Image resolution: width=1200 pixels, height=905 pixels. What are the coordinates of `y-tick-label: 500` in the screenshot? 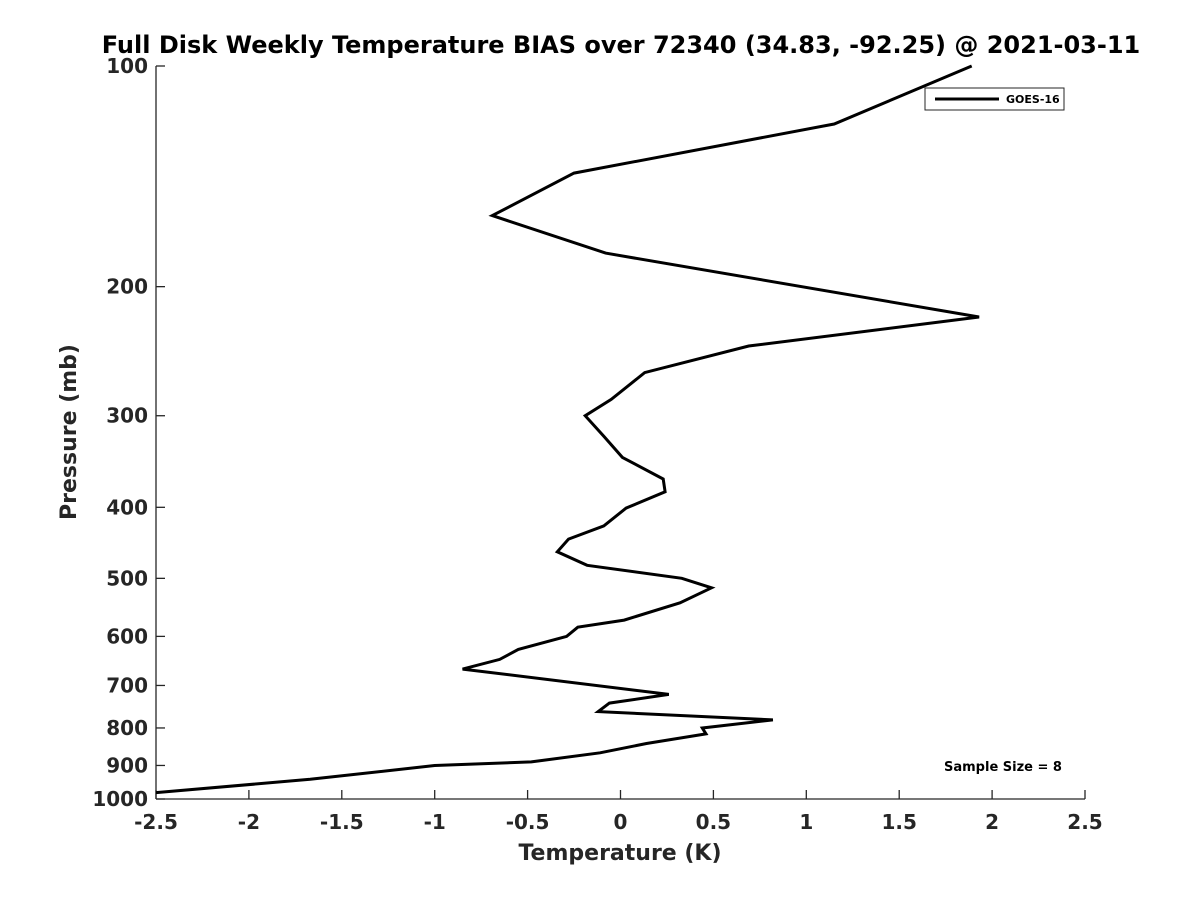 It's located at (127, 578).